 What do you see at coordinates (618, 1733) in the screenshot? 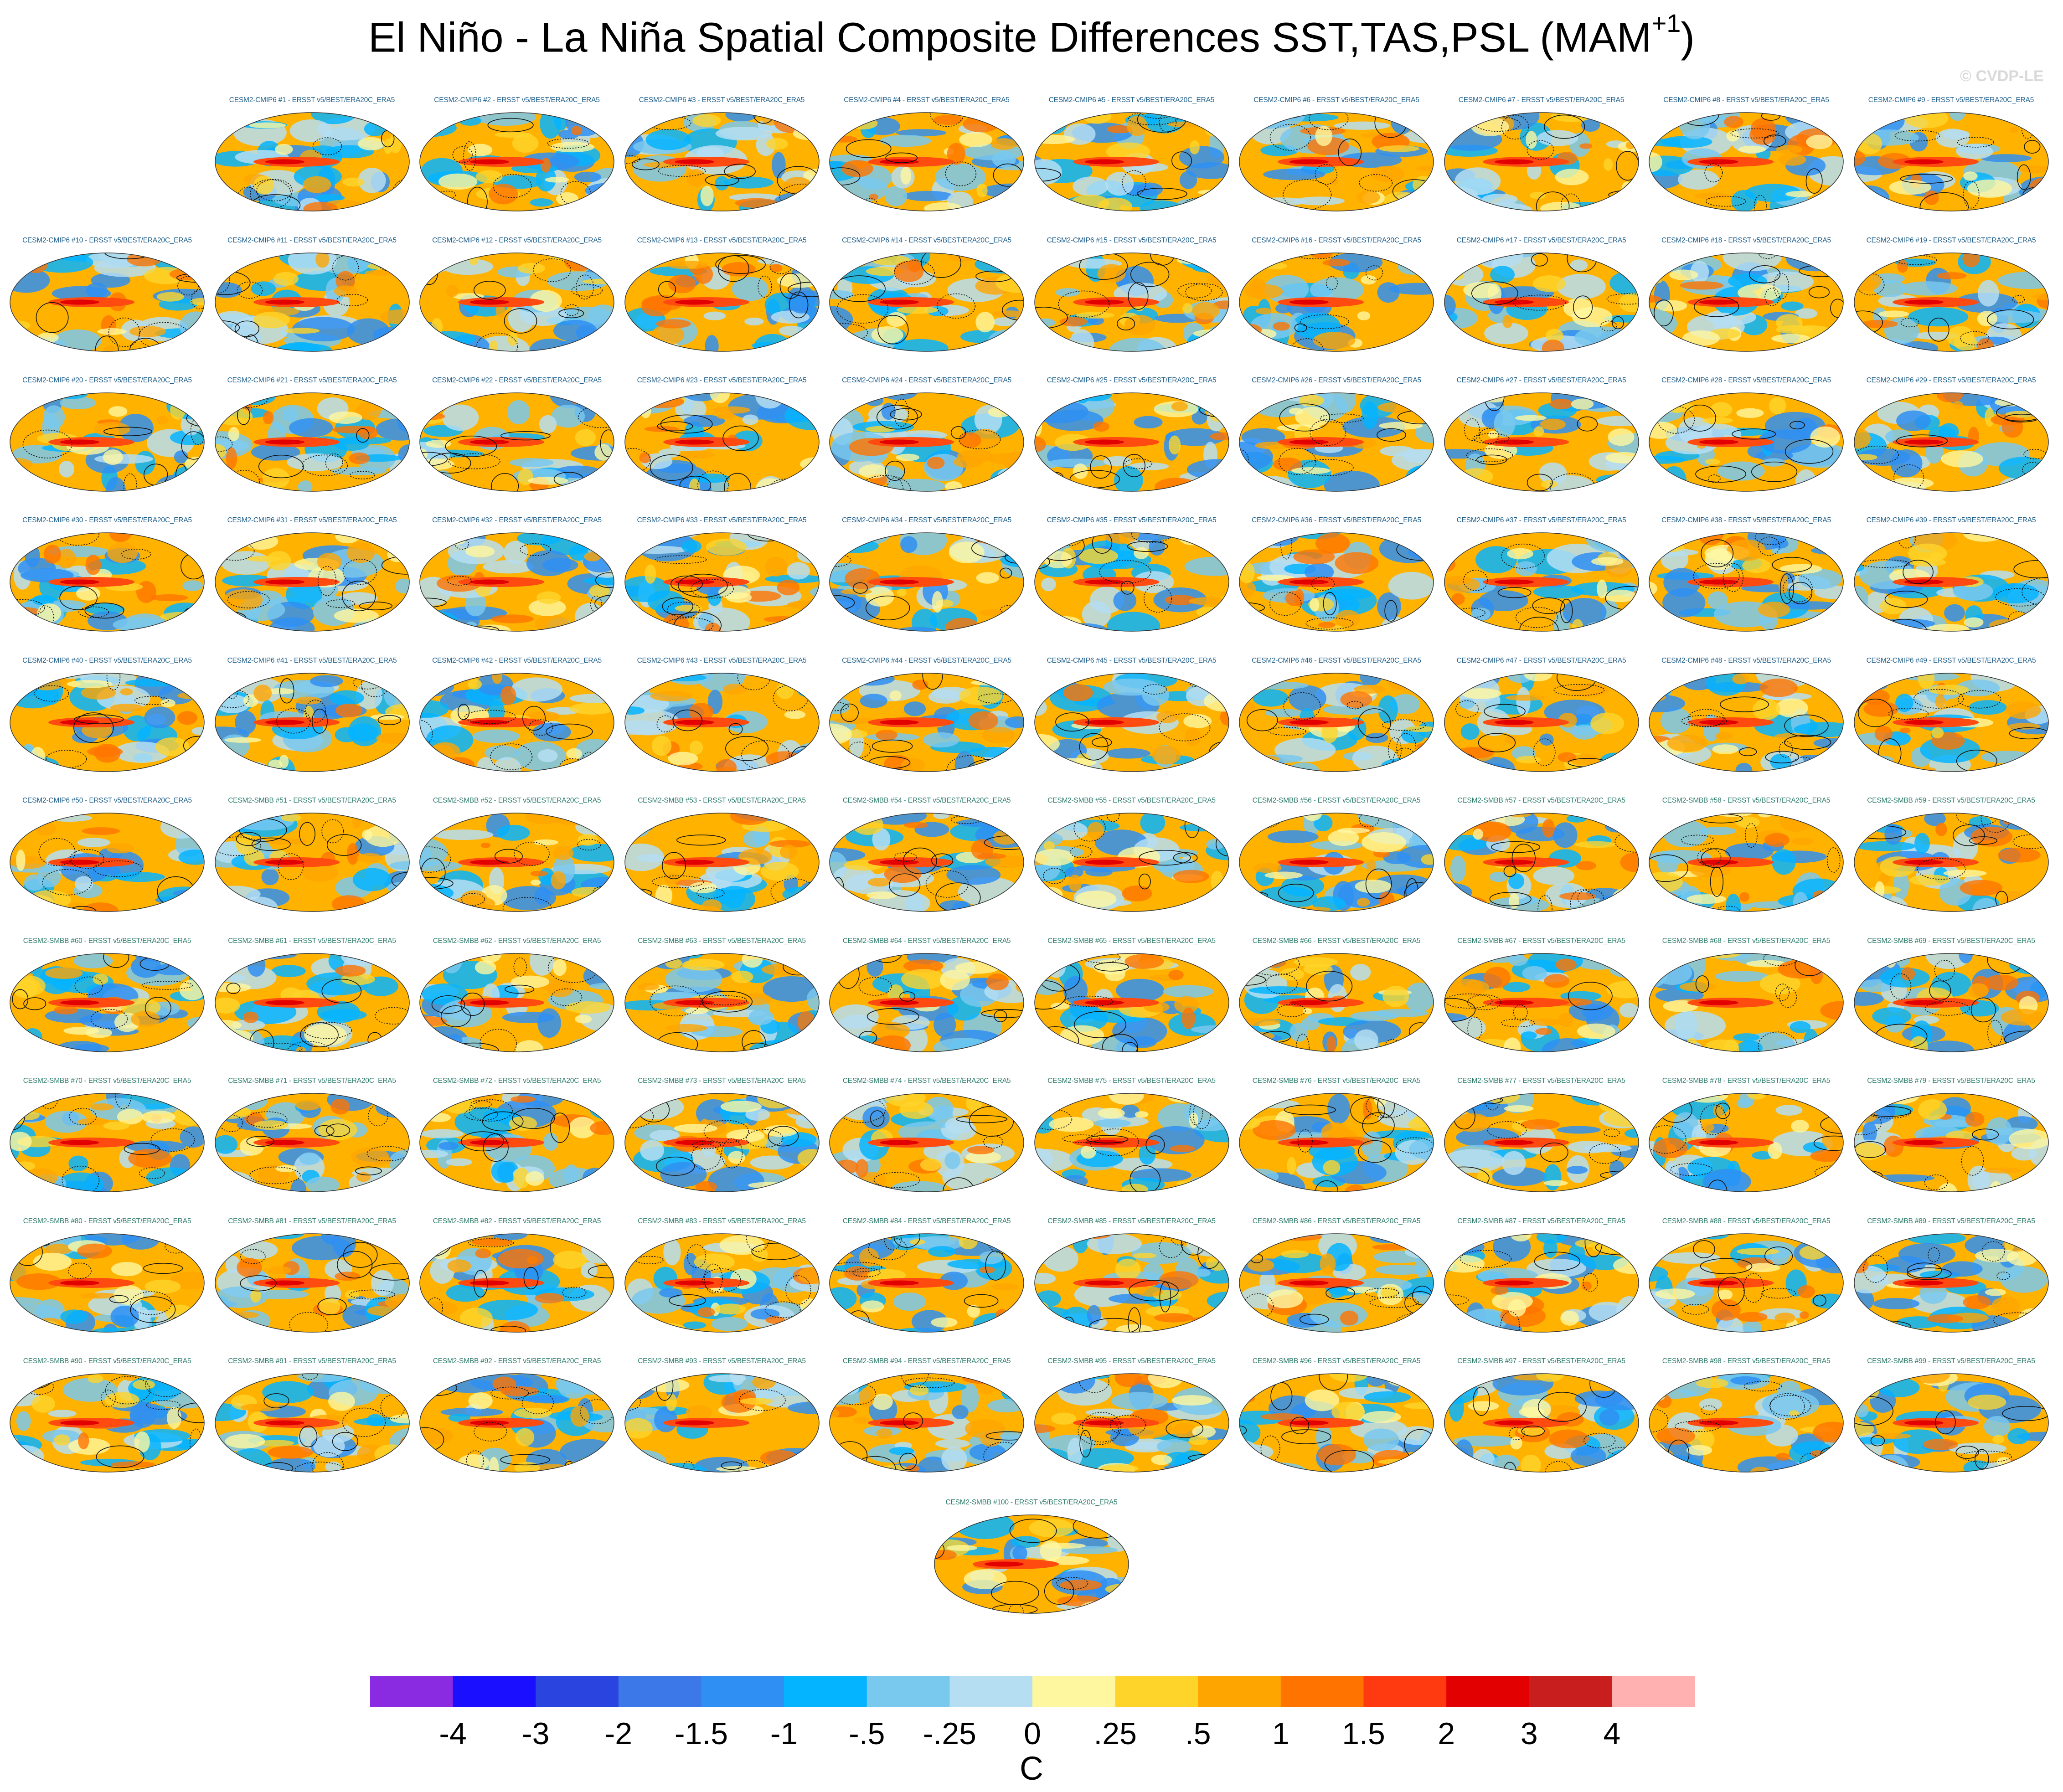
I see `colorbar-tick-label: -2` at bounding box center [618, 1733].